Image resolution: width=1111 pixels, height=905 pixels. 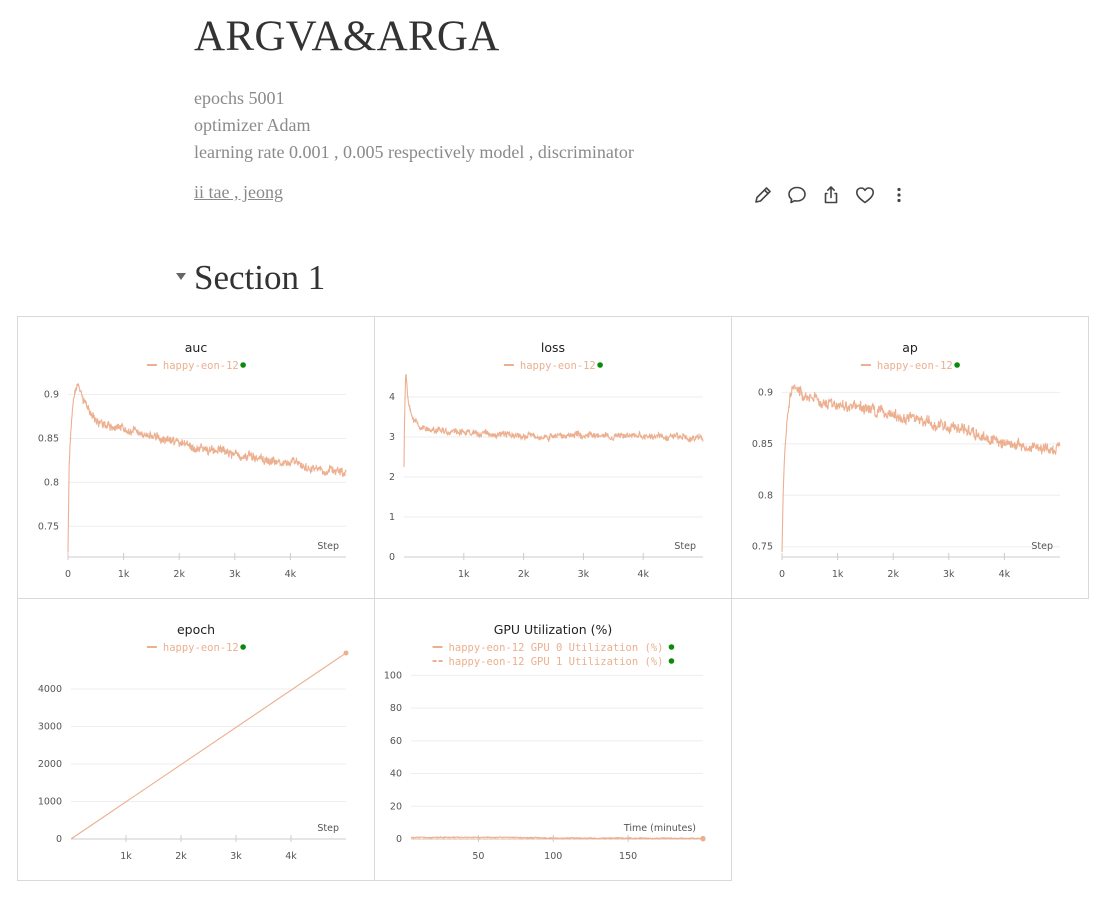 I want to click on chart-title: ap, so click(x=910, y=347).